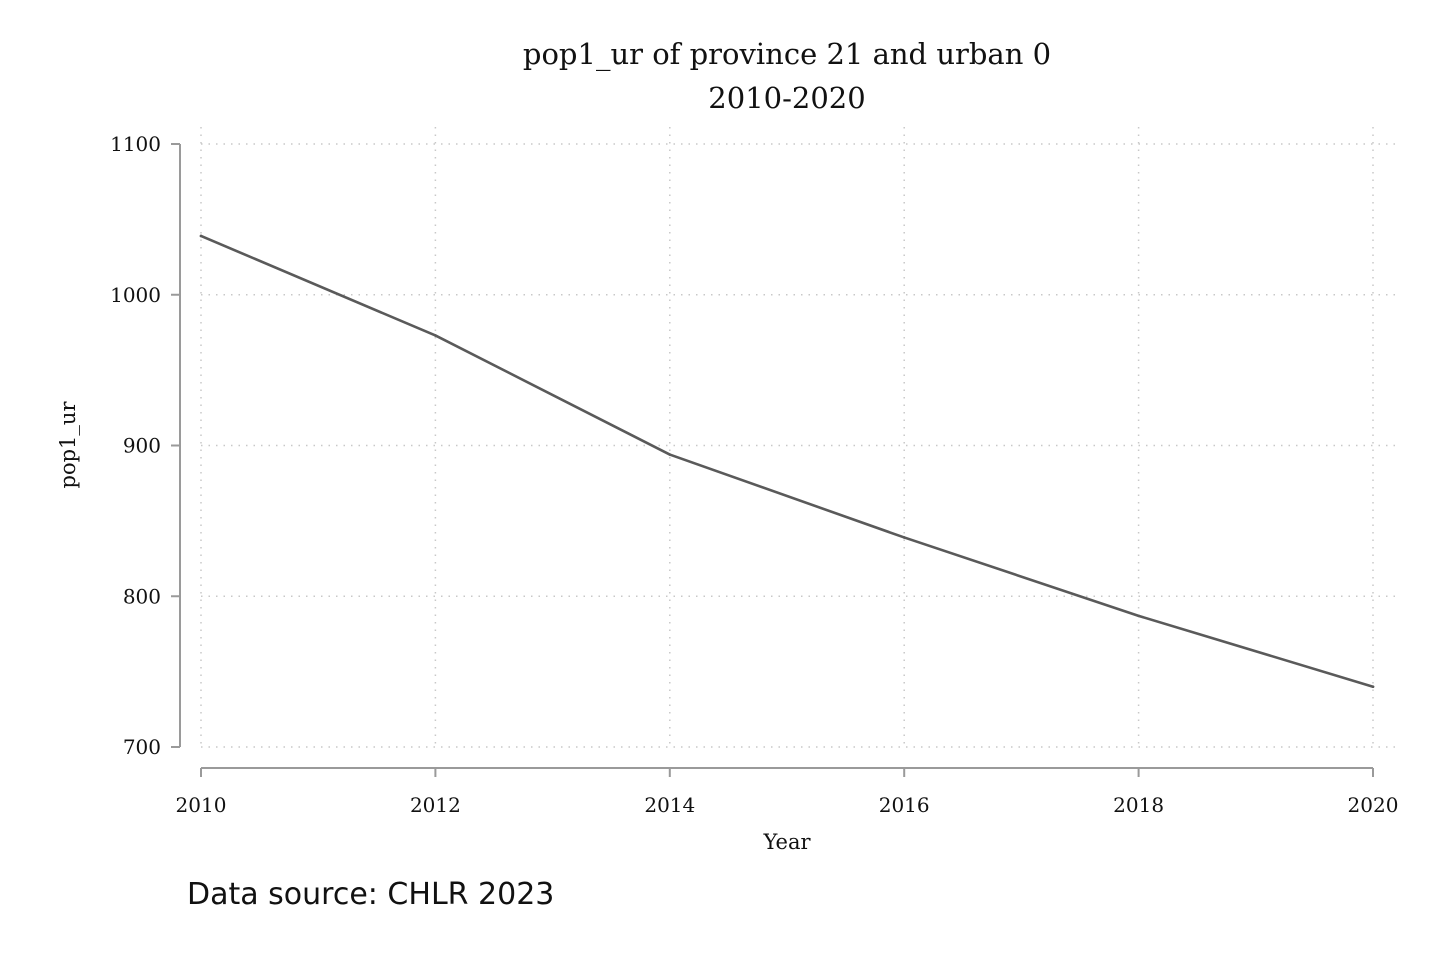 Image resolution: width=1429 pixels, height=956 pixels. Describe the element at coordinates (142, 446) in the screenshot. I see `y-tick-label: 900` at that location.